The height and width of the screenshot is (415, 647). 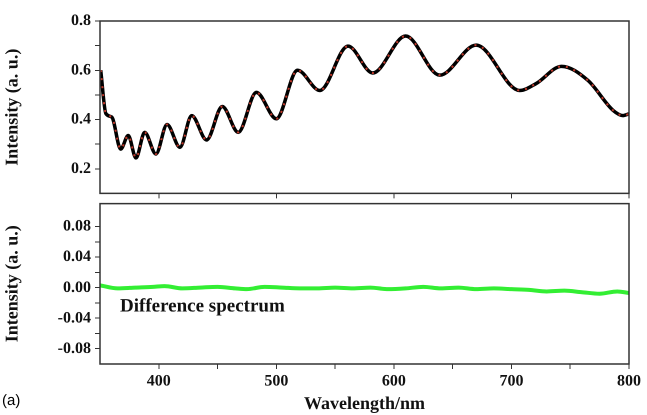 What do you see at coordinates (629, 381) in the screenshot?
I see `x-tick-label: 800` at bounding box center [629, 381].